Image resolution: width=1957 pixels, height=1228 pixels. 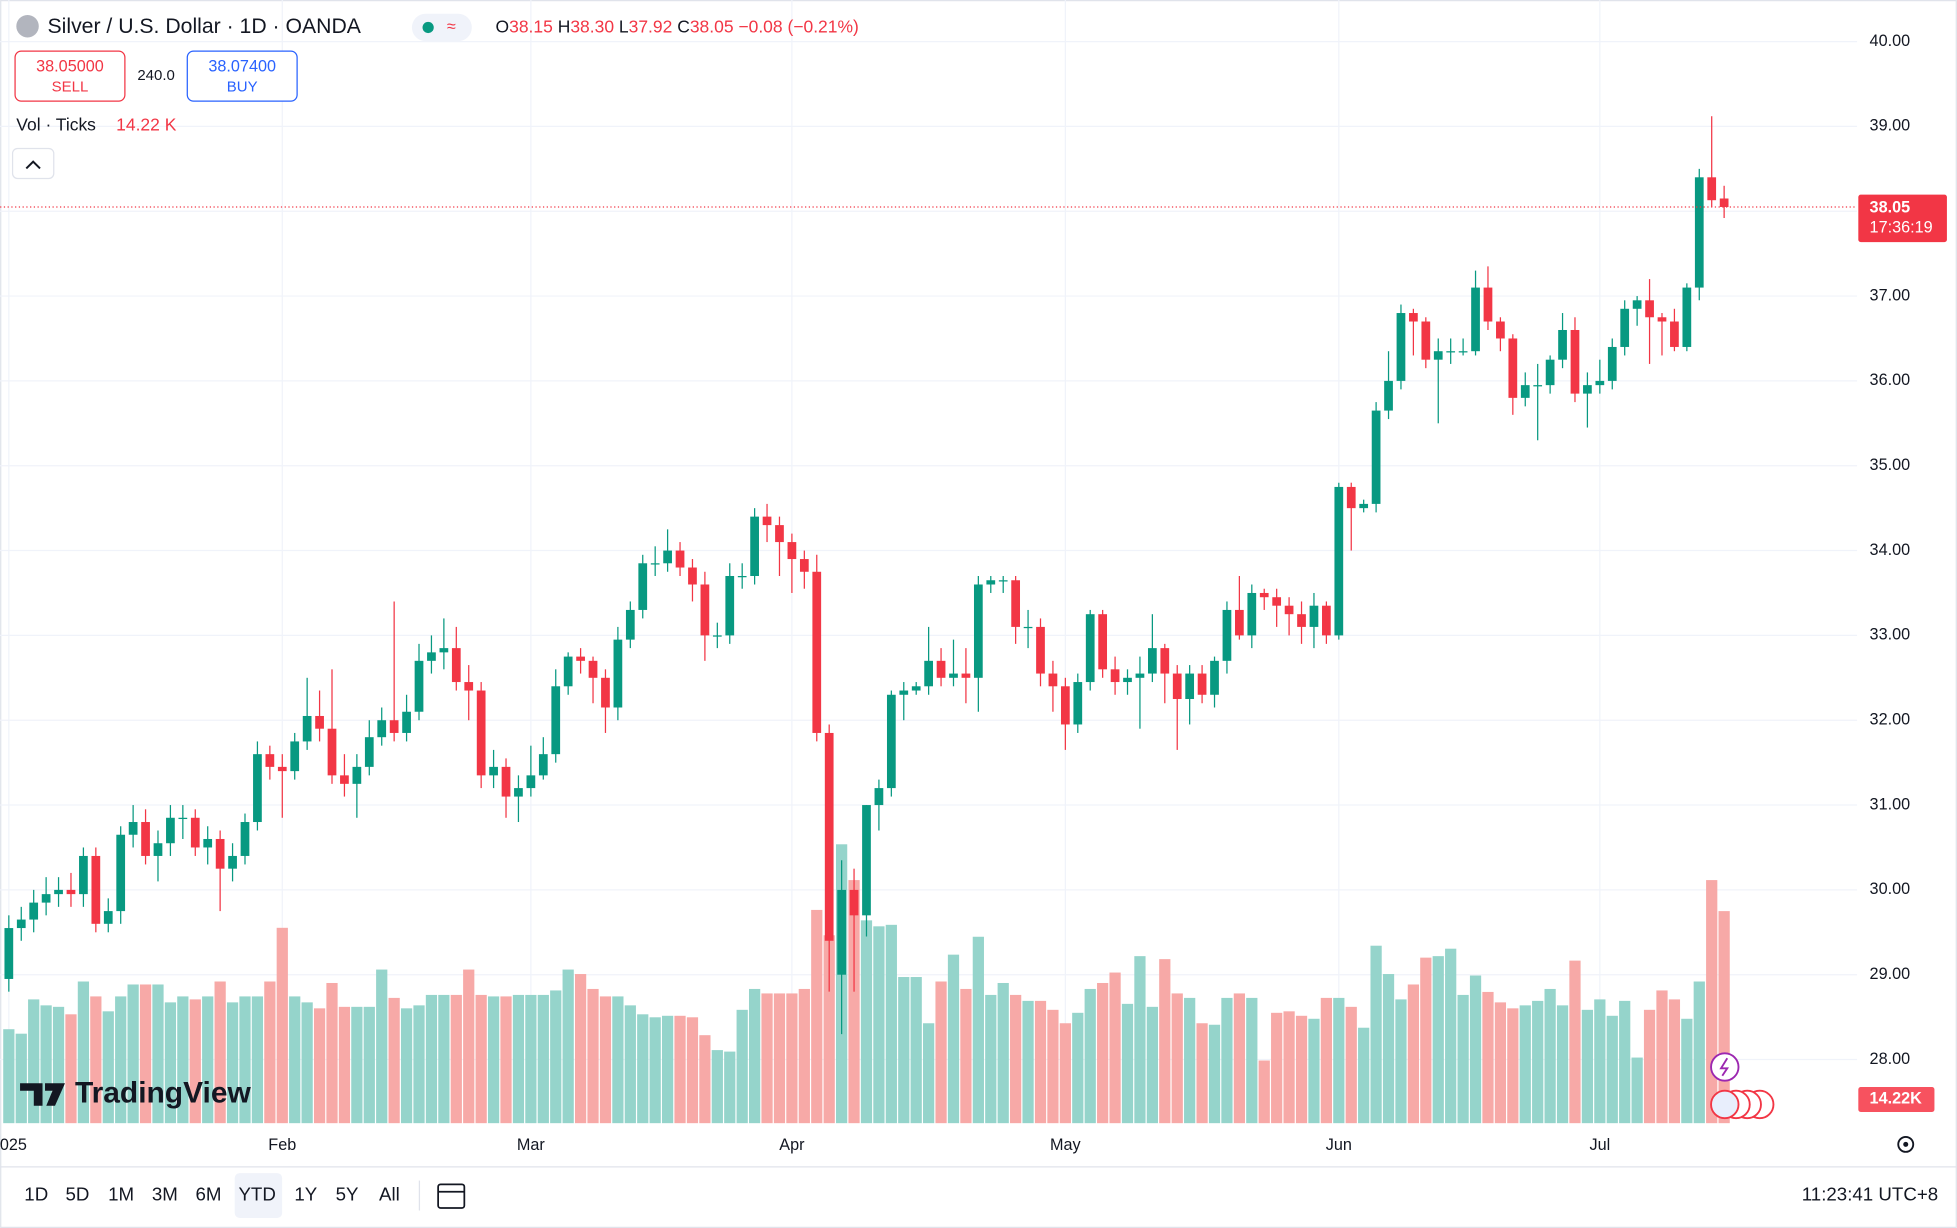 What do you see at coordinates (347, 1193) in the screenshot?
I see `range-button: 5Y` at bounding box center [347, 1193].